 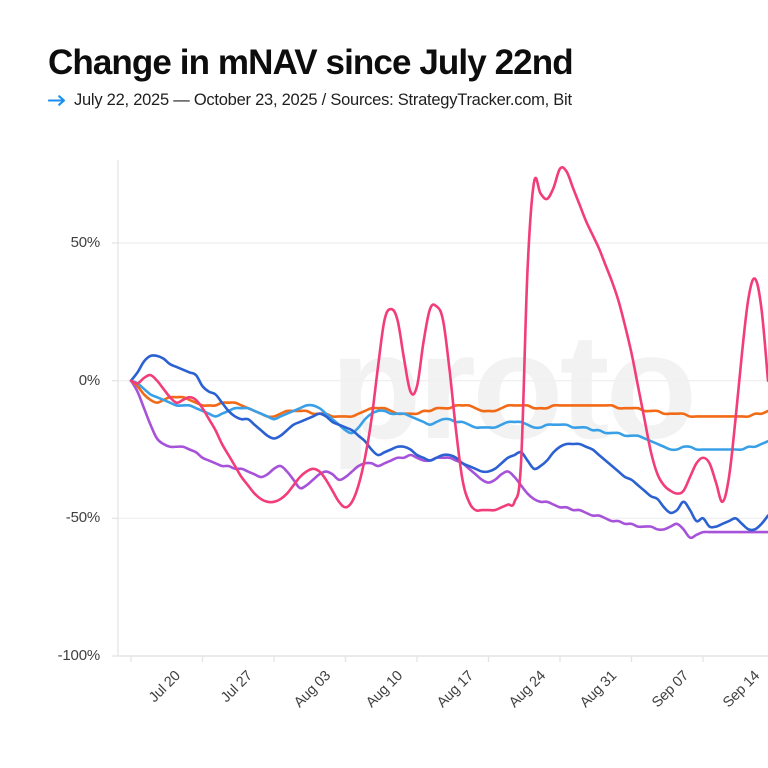 What do you see at coordinates (89, 380) in the screenshot?
I see `y-tick-label: 0%` at bounding box center [89, 380].